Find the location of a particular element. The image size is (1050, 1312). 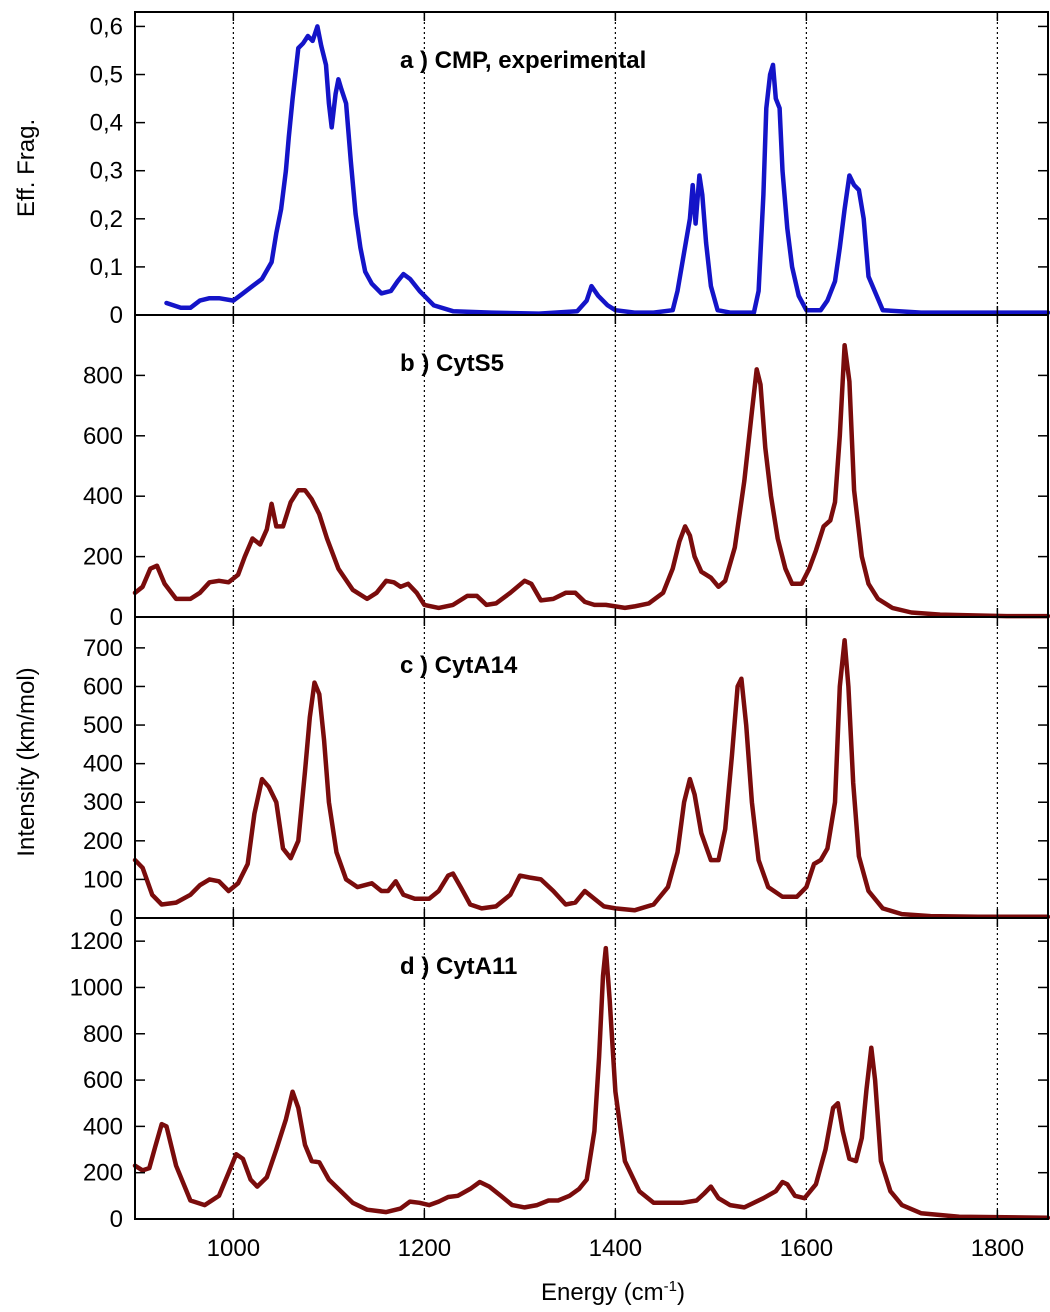

y-tick-label-a-0: 0 is located at coordinates (116, 315).